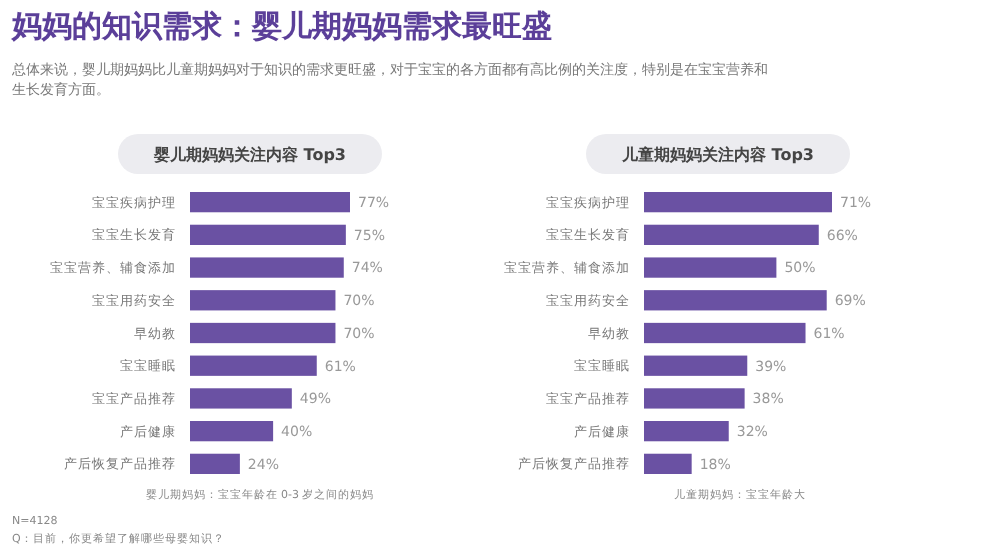 This screenshot has height=552, width=998. Describe the element at coordinates (249, 153) in the screenshot. I see `chart-title: 婴儿期妈妈关注内容 Top3` at that location.